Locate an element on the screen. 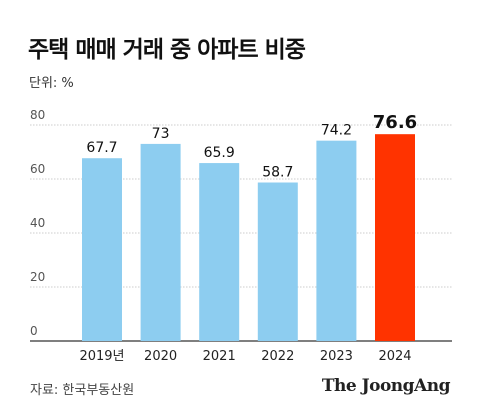 The image size is (480, 415). y-tick-label: 20 is located at coordinates (37, 277).